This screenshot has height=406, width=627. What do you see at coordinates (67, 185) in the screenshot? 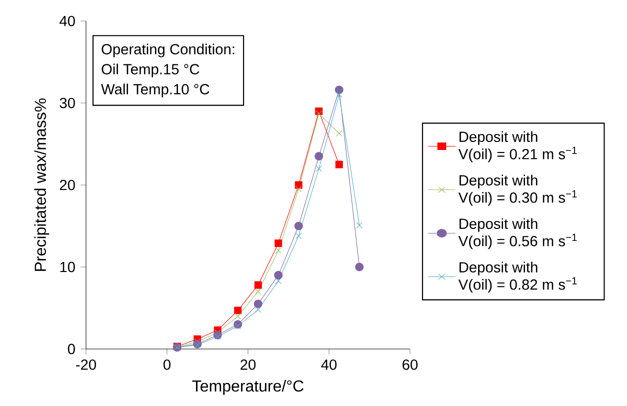
I see `y-tick-label: 20` at bounding box center [67, 185].